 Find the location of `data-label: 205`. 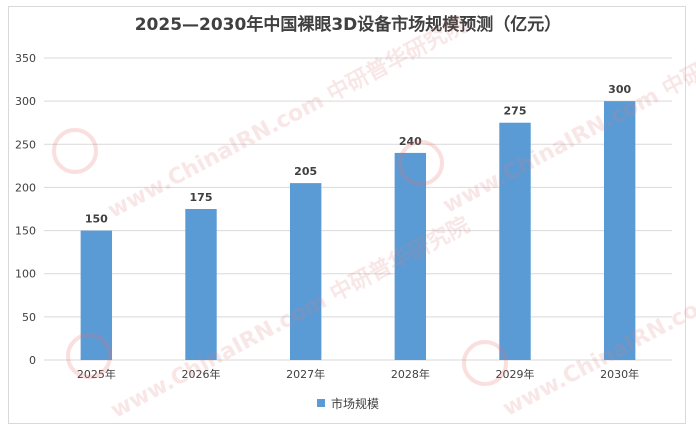

data-label: 205 is located at coordinates (305, 171).